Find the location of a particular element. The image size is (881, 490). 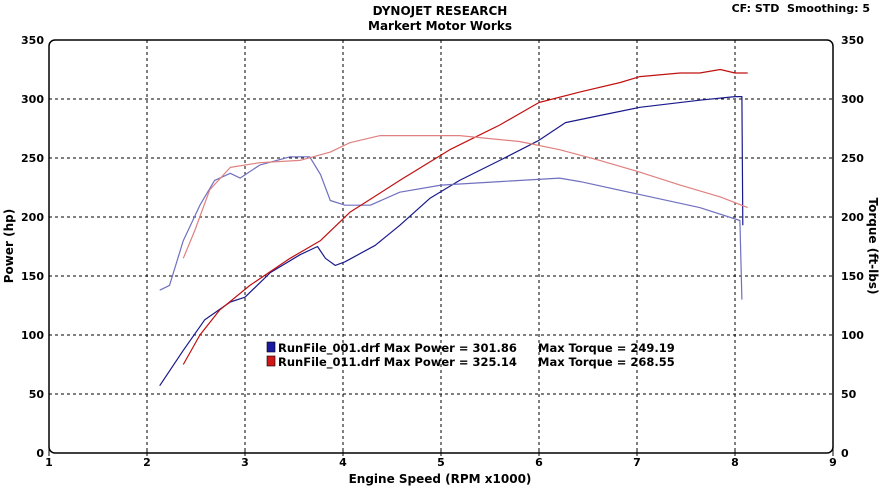

y-tick-label: 250 is located at coordinates (32, 158).